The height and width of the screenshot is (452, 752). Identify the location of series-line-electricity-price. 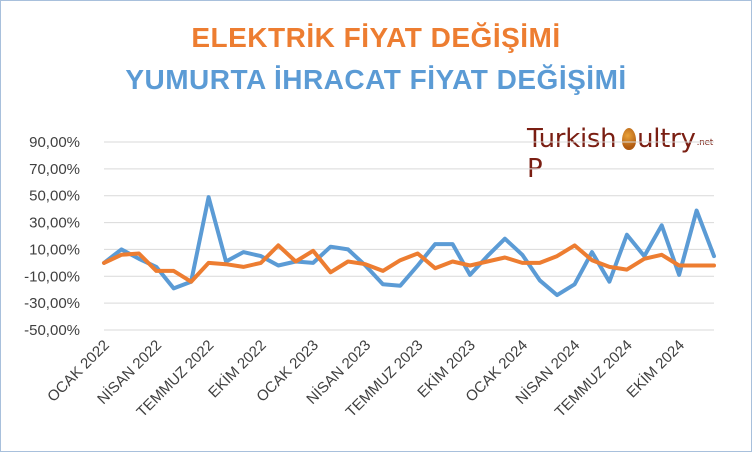
(409, 263).